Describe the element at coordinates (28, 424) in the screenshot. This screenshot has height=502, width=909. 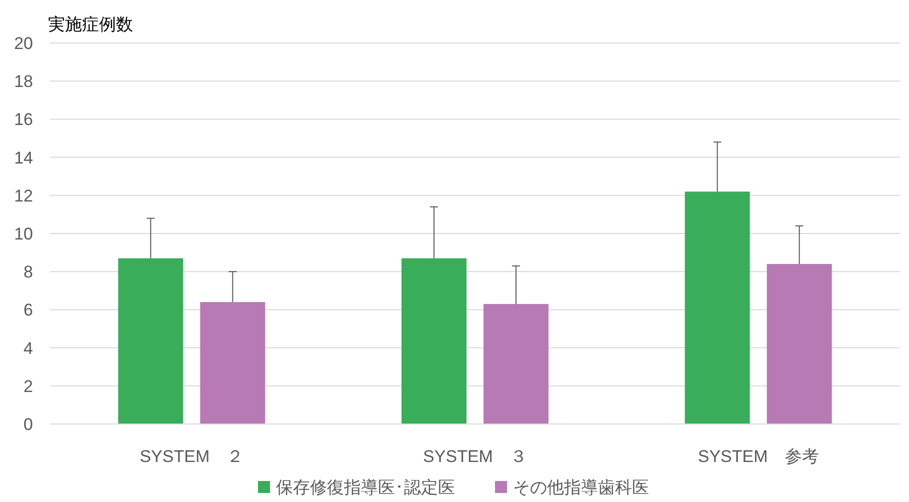
I see `y-tick-label: 0` at that location.